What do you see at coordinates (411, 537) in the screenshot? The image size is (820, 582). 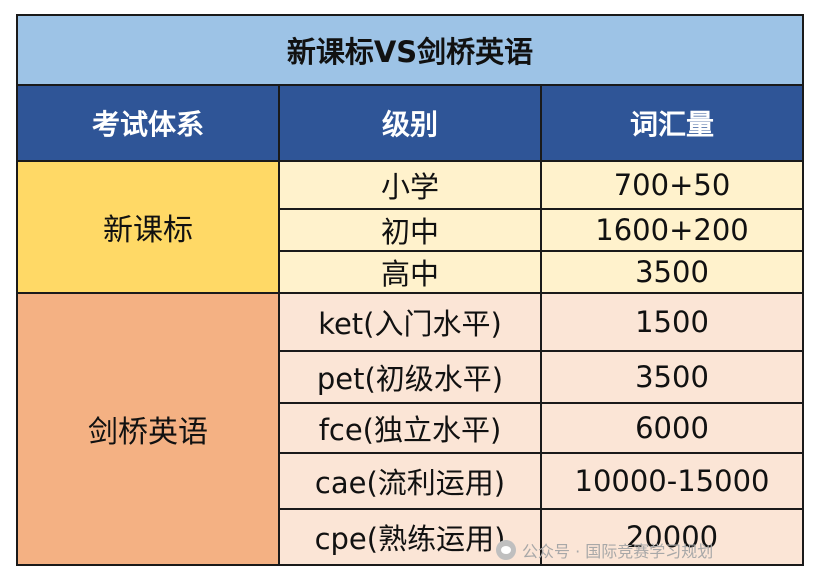 I see `level-cell: cpe(熟练运用)` at bounding box center [411, 537].